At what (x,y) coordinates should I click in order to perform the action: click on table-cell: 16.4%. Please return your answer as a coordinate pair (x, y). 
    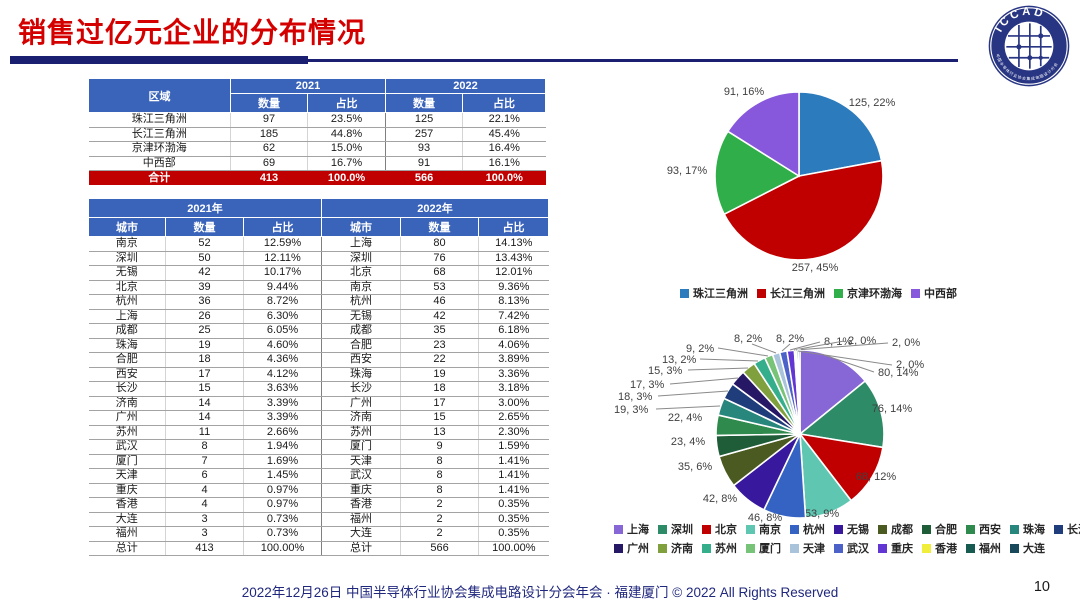
    Looking at the image, I should click on (504, 149).